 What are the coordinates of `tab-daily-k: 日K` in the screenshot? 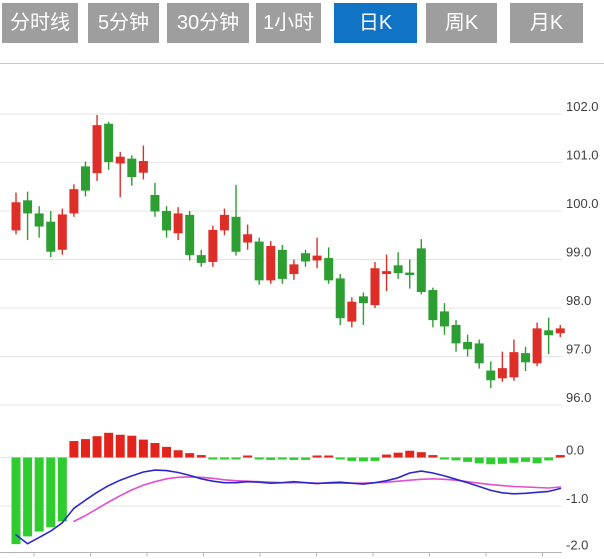 It's located at (375, 23).